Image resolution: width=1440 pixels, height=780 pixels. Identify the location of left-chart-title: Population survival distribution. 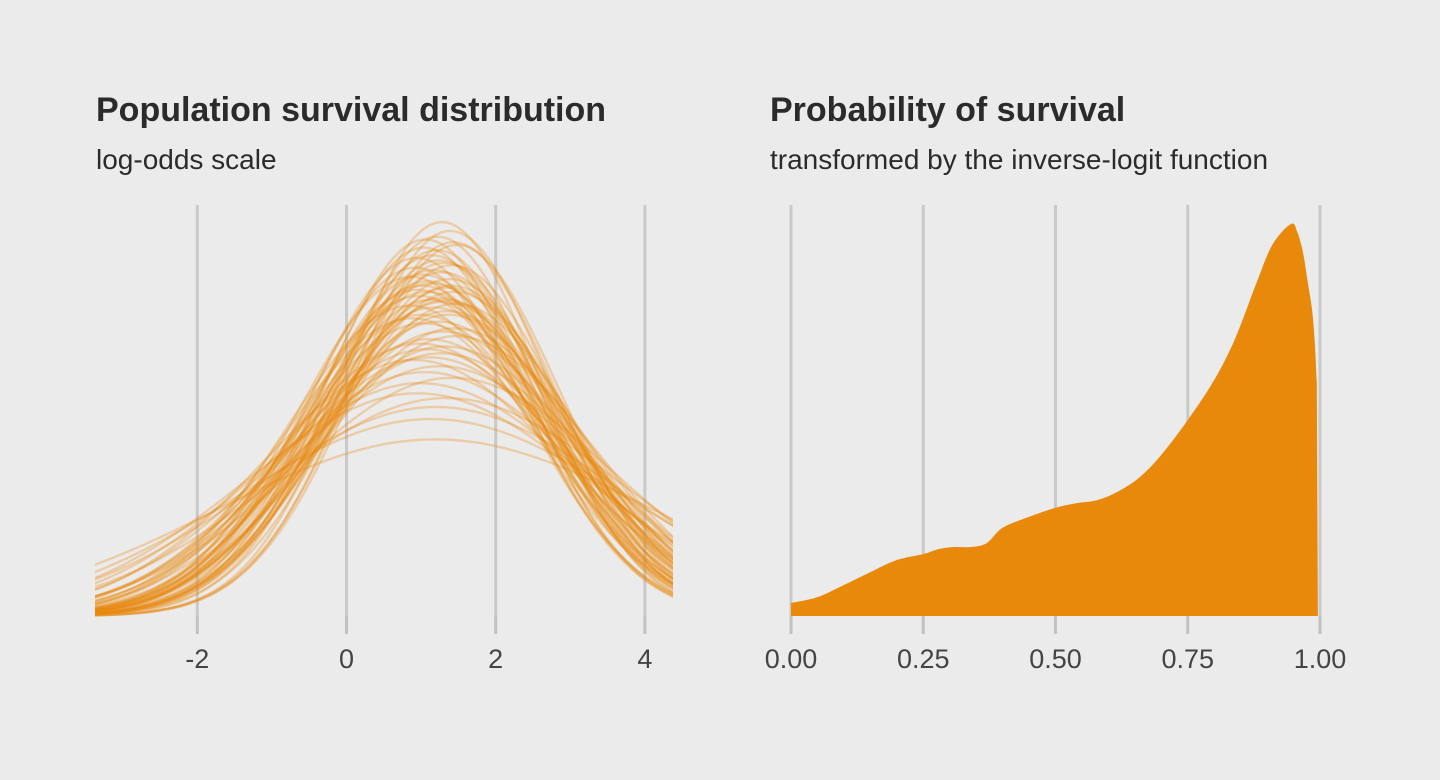
(351, 110).